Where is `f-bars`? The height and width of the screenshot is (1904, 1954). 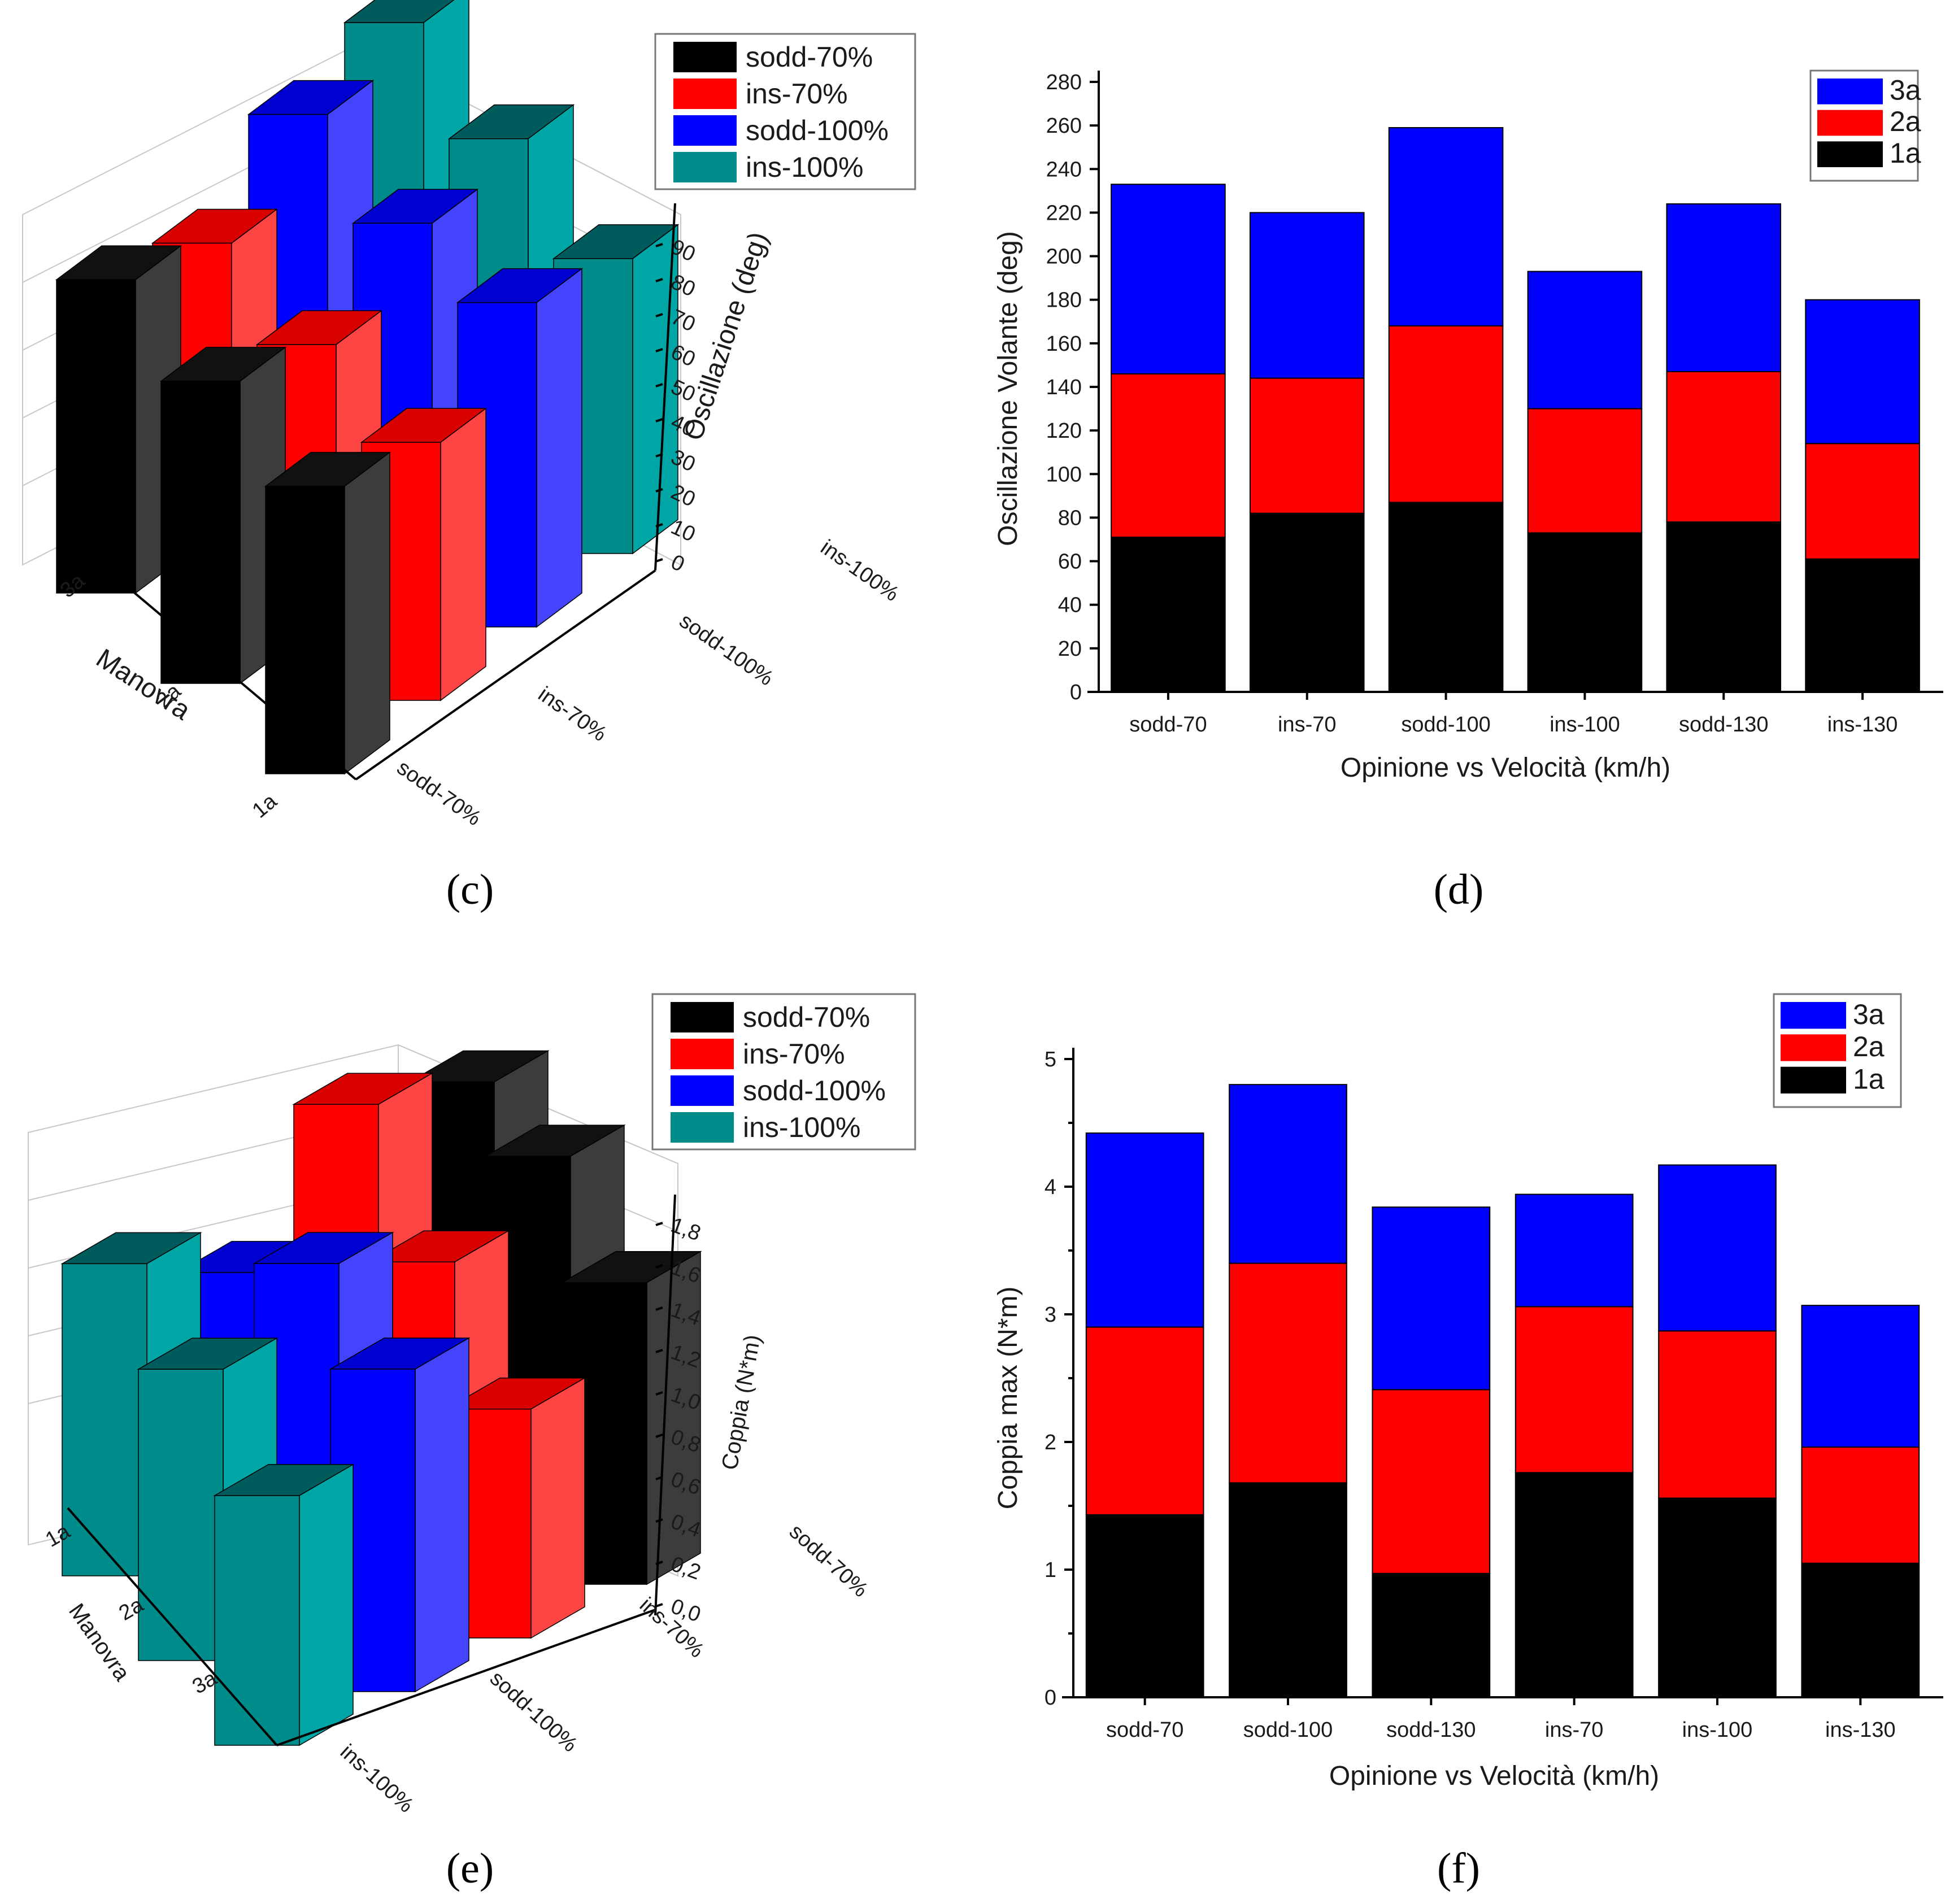
f-bars is located at coordinates (1503, 1391).